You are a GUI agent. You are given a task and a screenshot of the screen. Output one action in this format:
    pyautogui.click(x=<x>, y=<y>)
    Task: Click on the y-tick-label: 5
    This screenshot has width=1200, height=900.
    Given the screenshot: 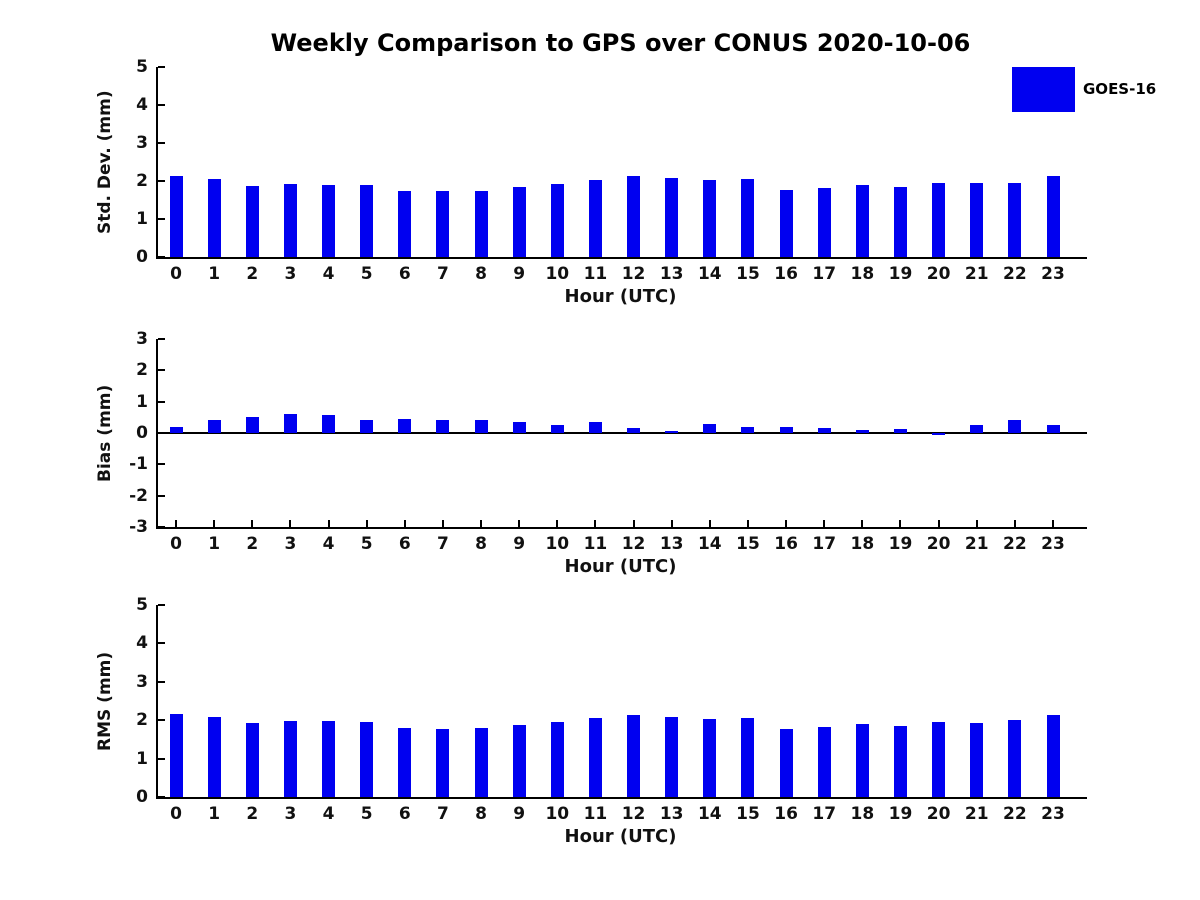 What is the action you would take?
    pyautogui.click(x=142, y=605)
    